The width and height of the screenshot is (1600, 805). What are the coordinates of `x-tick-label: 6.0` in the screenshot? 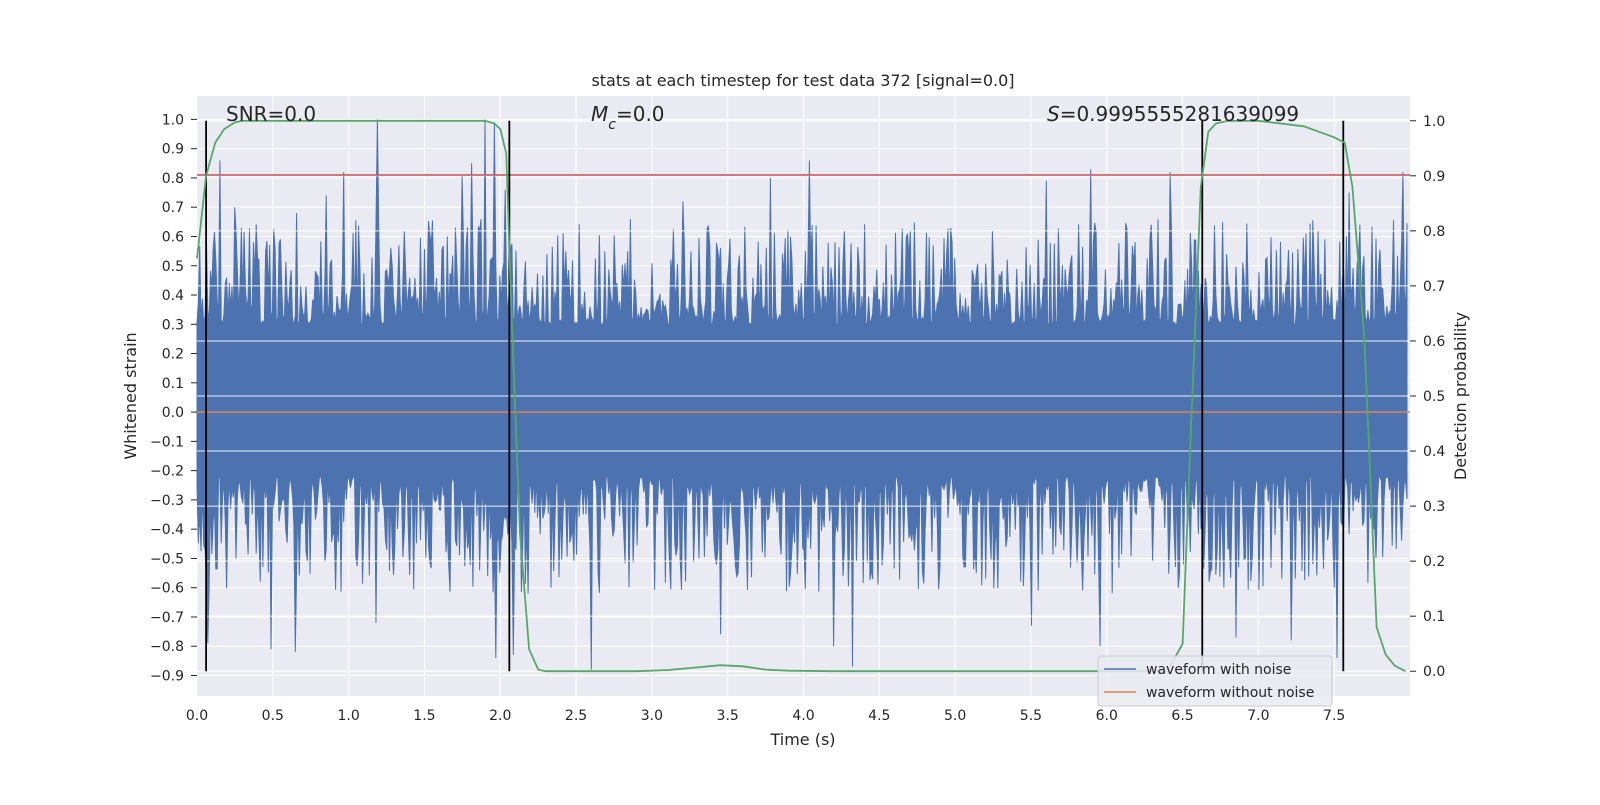 It's located at (1107, 716).